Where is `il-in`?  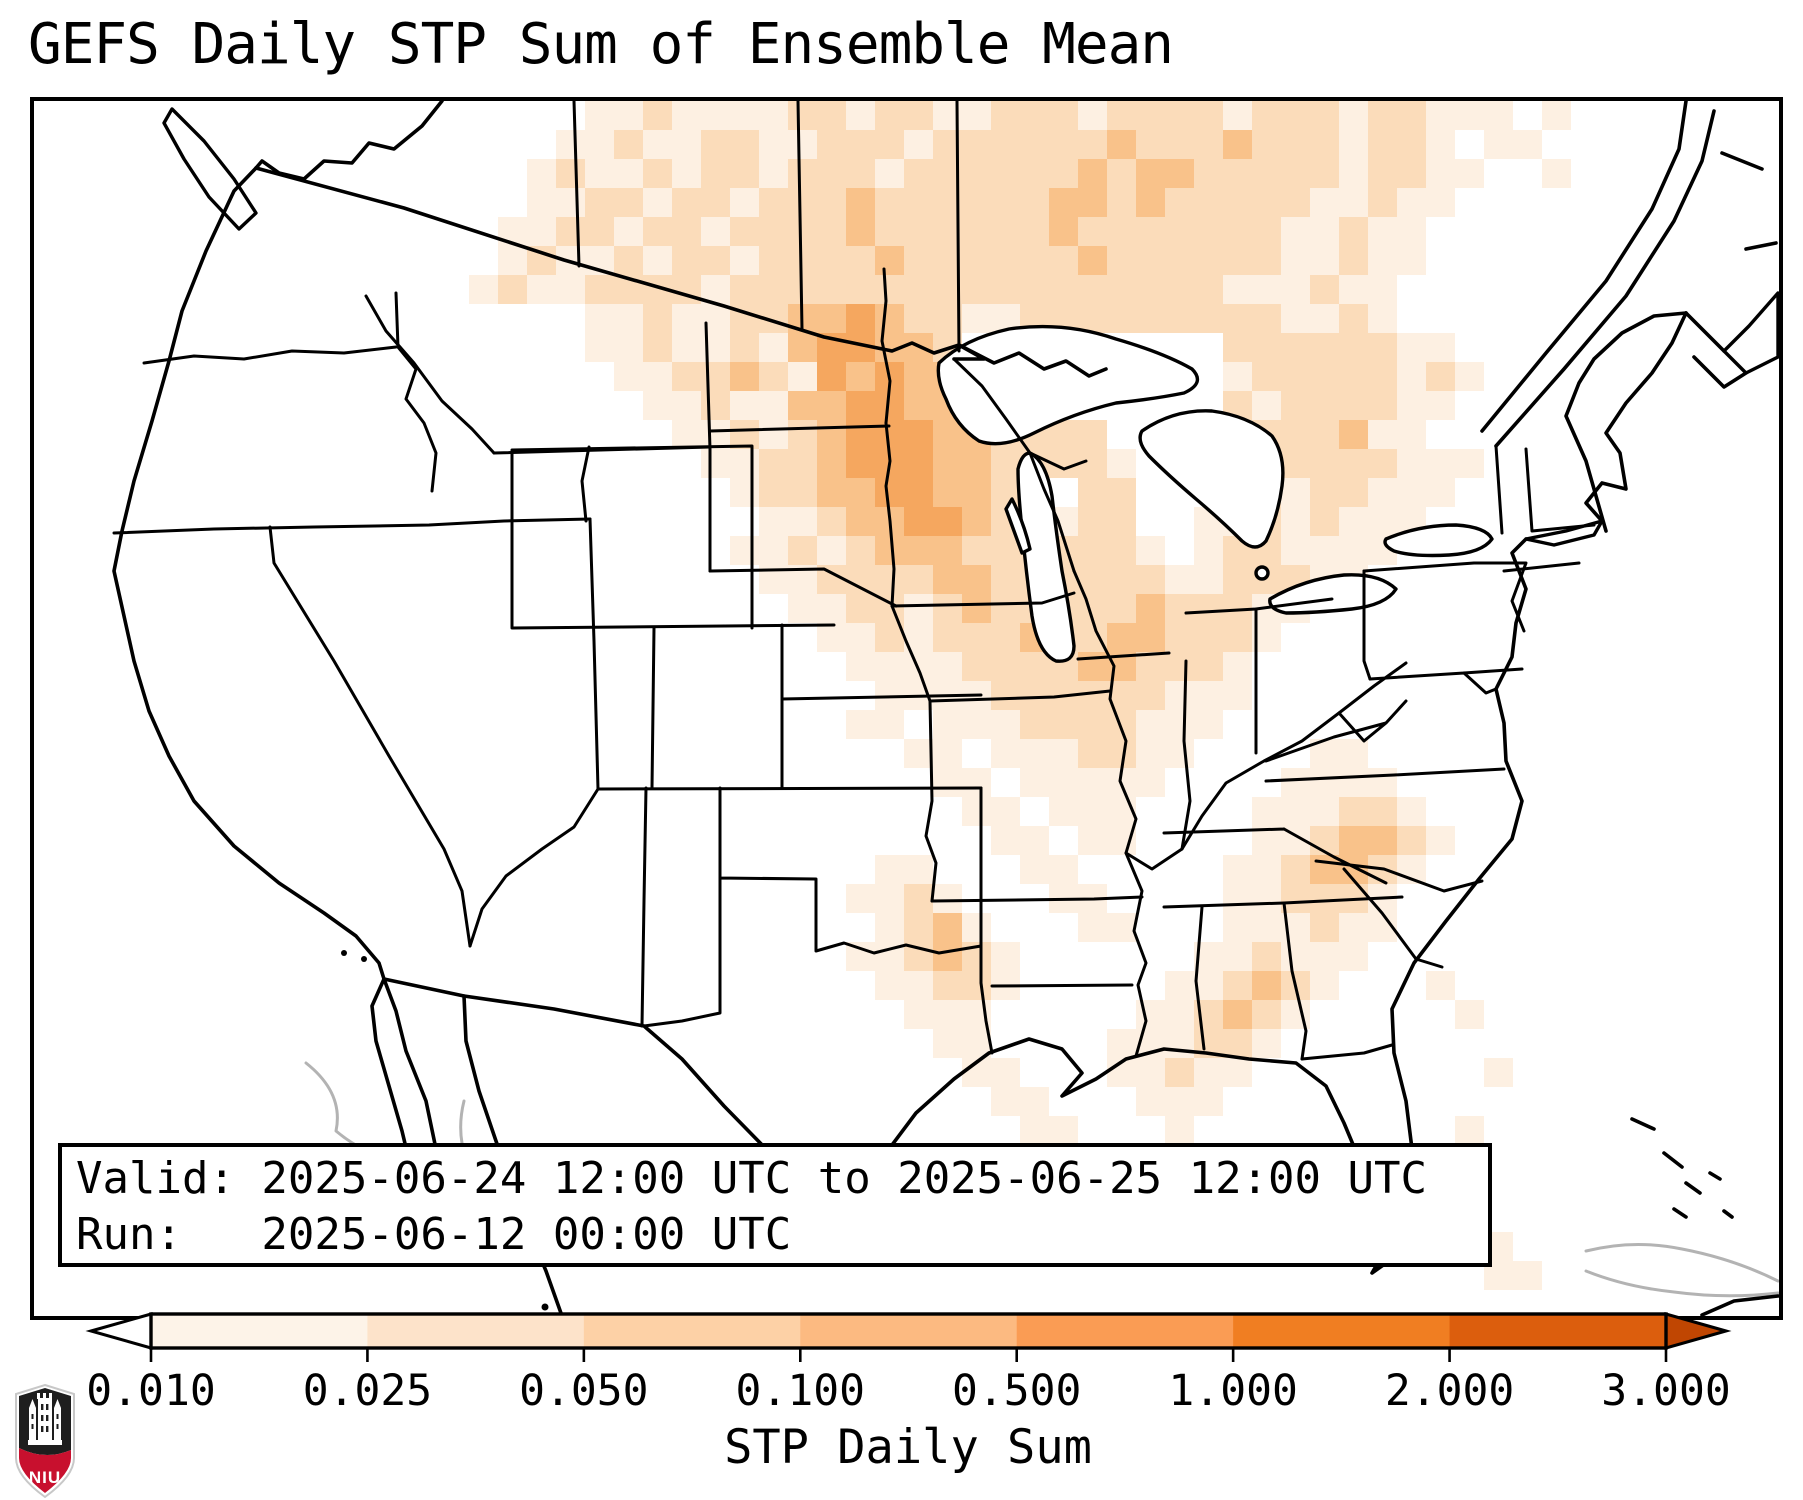 il-in is located at coordinates (1186, 755).